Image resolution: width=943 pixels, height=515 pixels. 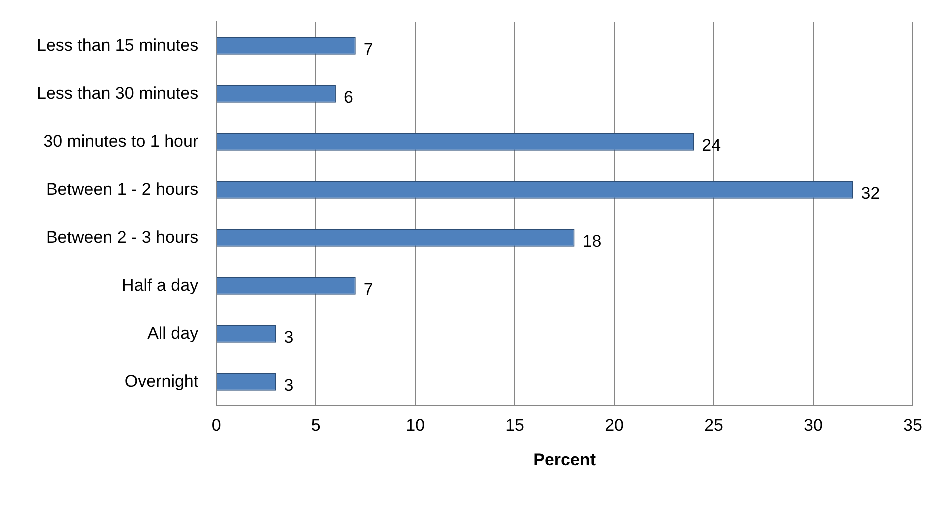 I want to click on x-tick-label: 5, so click(x=316, y=426).